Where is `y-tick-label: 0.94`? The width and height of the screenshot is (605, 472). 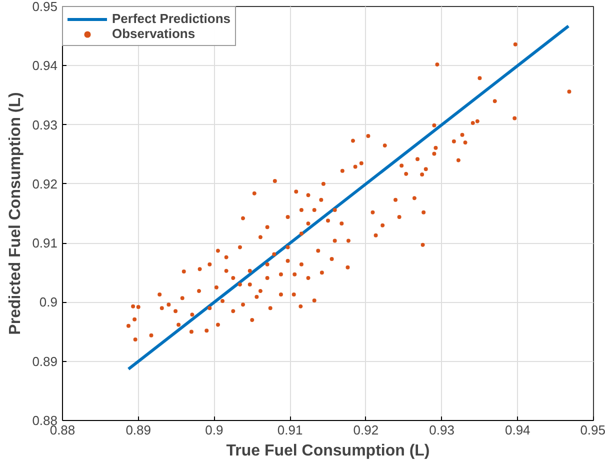 y-tick-label: 0.94 is located at coordinates (45, 66).